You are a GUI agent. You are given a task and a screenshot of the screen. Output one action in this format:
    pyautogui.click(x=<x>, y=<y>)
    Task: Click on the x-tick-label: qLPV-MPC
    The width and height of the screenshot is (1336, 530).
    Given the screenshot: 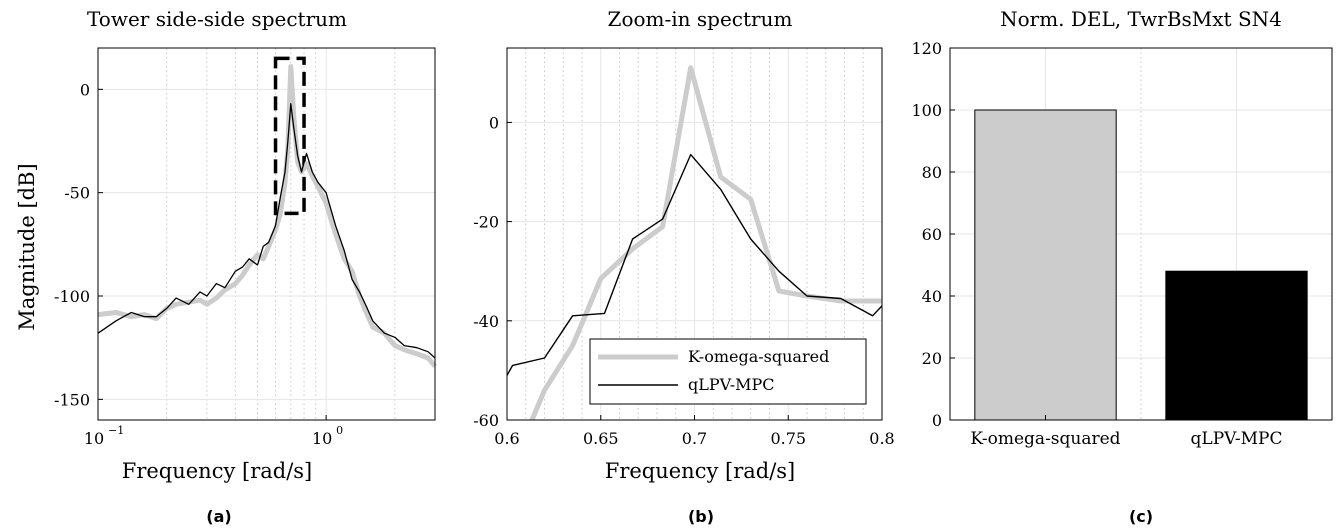 What is the action you would take?
    pyautogui.click(x=1237, y=439)
    